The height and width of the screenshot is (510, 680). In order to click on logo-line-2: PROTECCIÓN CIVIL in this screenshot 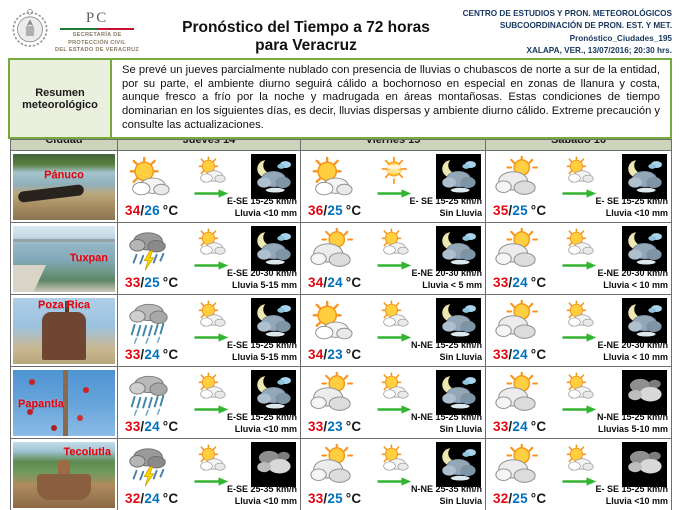, I will do `click(97, 42)`.